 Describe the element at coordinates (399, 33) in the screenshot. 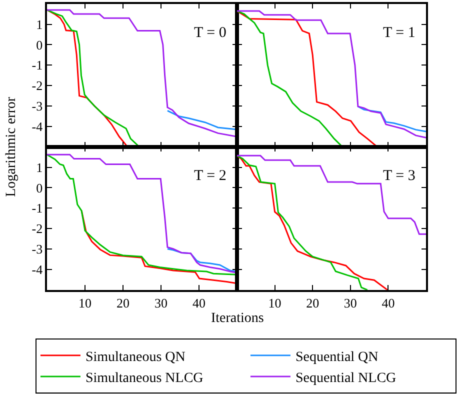

I see `annotation: T = 1` at that location.